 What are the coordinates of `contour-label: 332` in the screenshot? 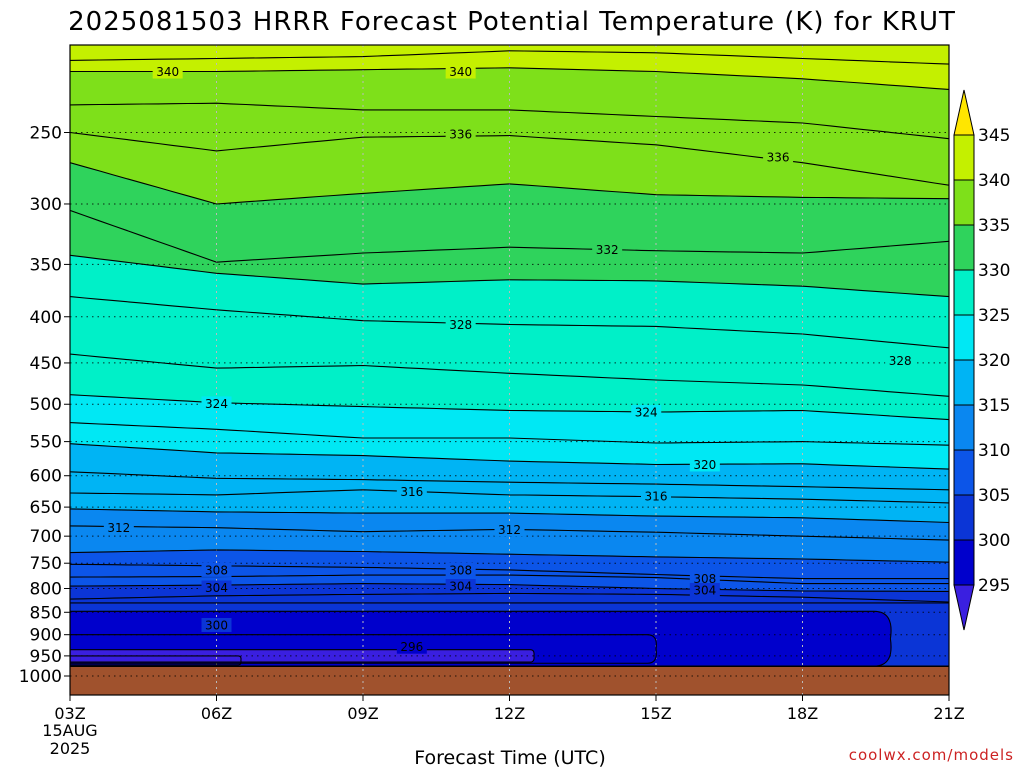 It's located at (607, 249).